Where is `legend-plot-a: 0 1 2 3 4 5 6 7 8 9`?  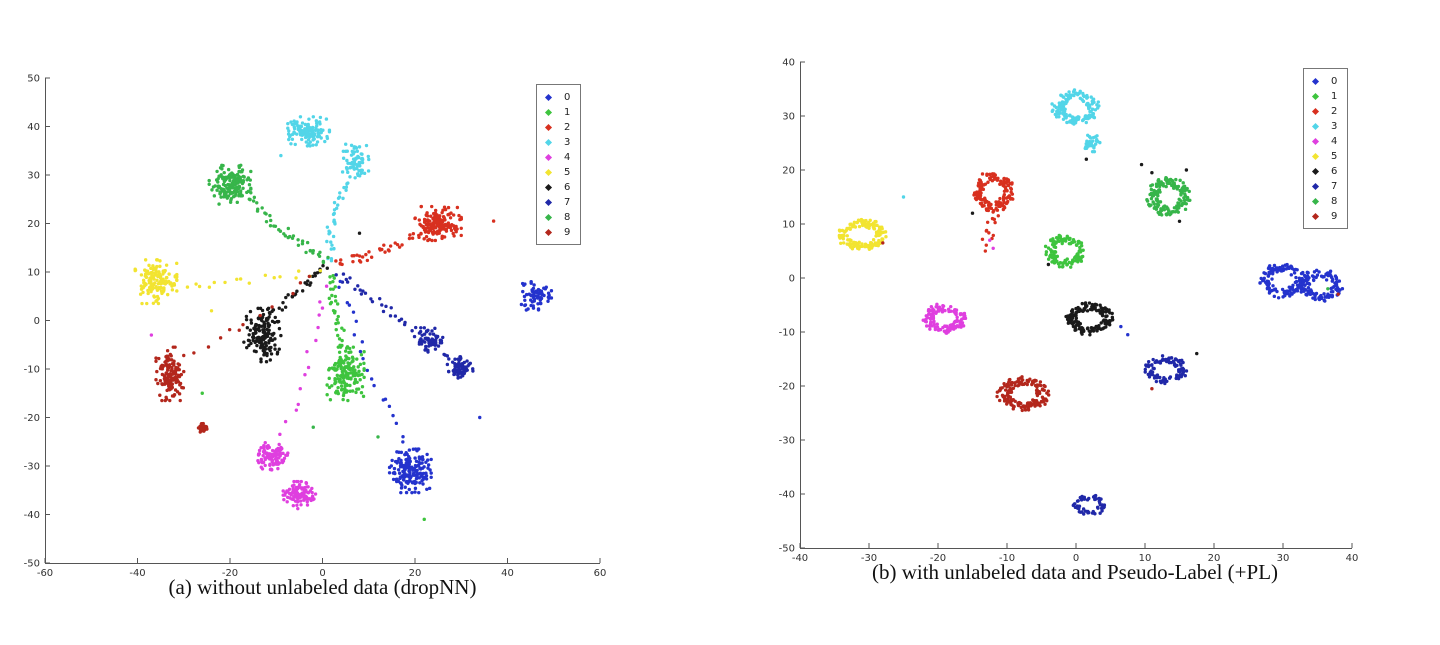
legend-plot-a: 0 1 2 3 4 5 6 7 8 9 is located at coordinates (559, 164).